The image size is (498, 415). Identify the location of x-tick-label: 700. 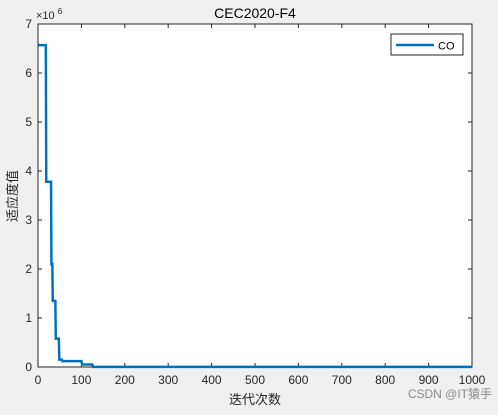
(342, 380).